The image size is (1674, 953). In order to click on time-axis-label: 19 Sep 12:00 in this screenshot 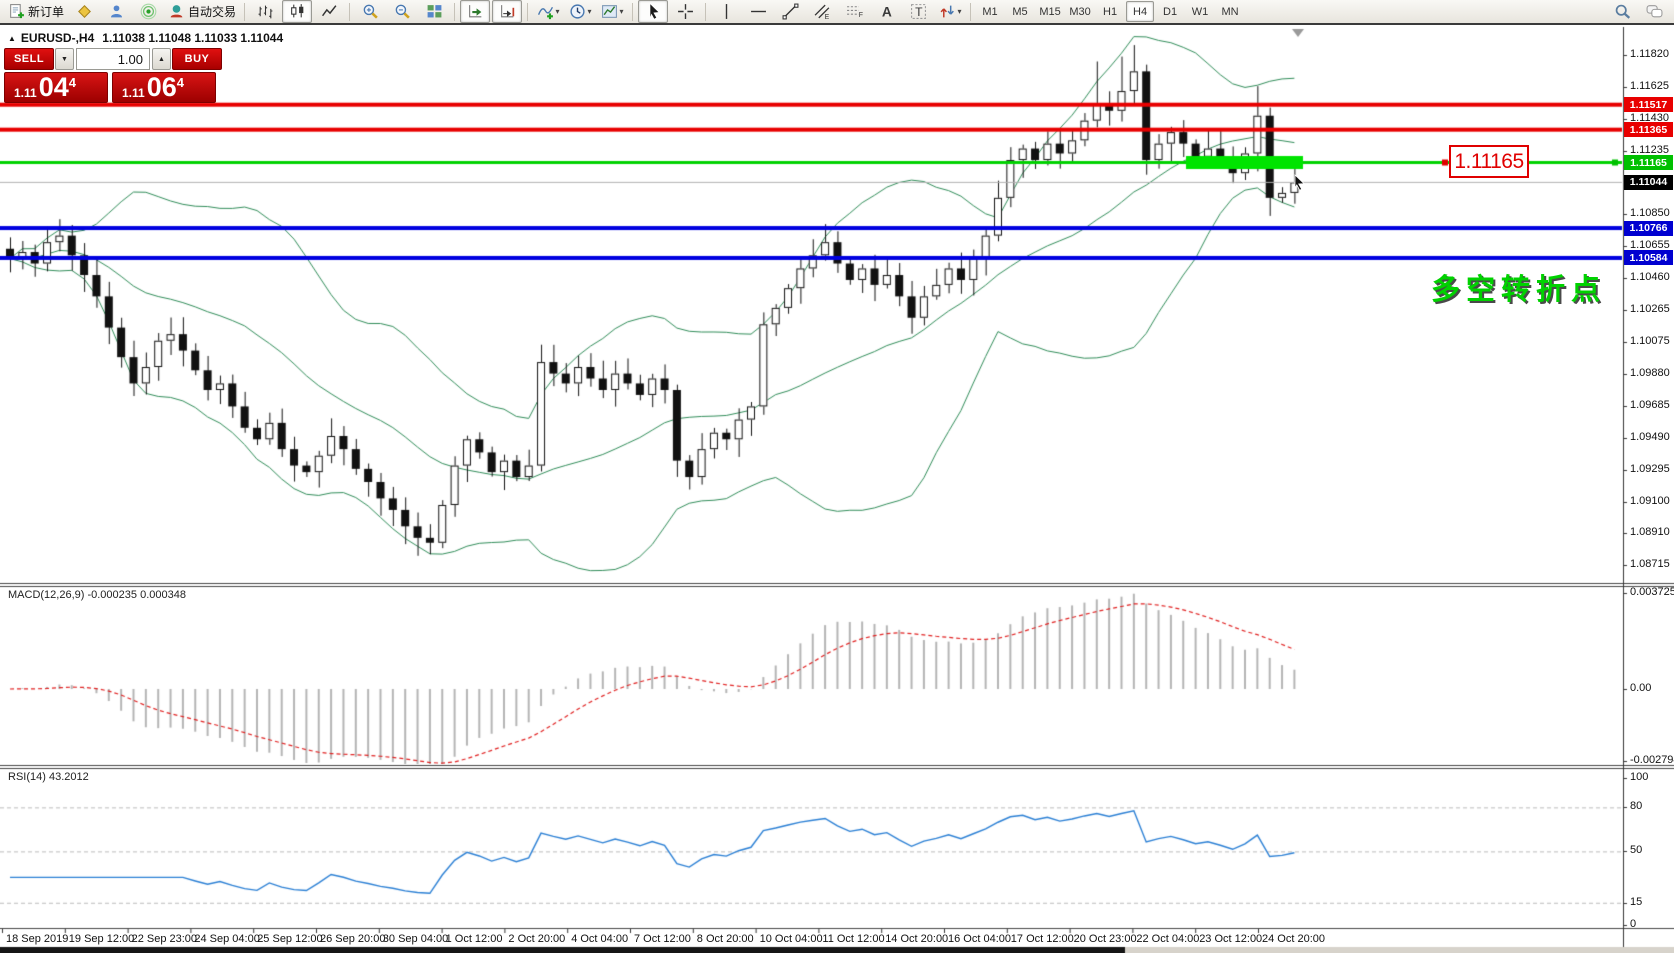, I will do `click(101, 939)`.